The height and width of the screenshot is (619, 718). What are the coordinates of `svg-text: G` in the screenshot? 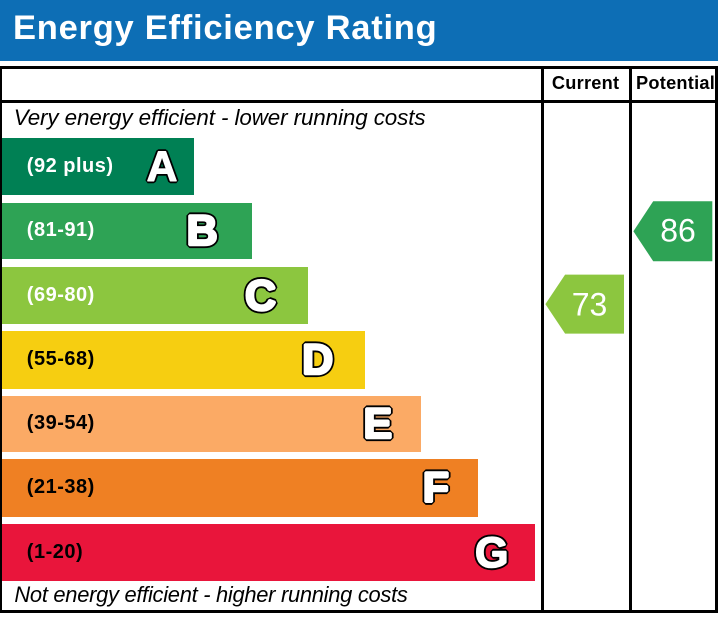 It's located at (491, 553).